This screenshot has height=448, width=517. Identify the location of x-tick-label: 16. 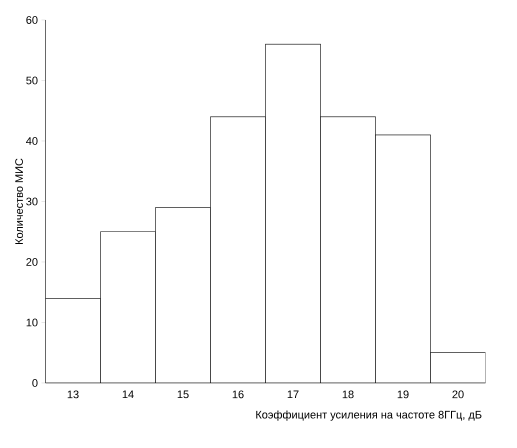
(238, 394).